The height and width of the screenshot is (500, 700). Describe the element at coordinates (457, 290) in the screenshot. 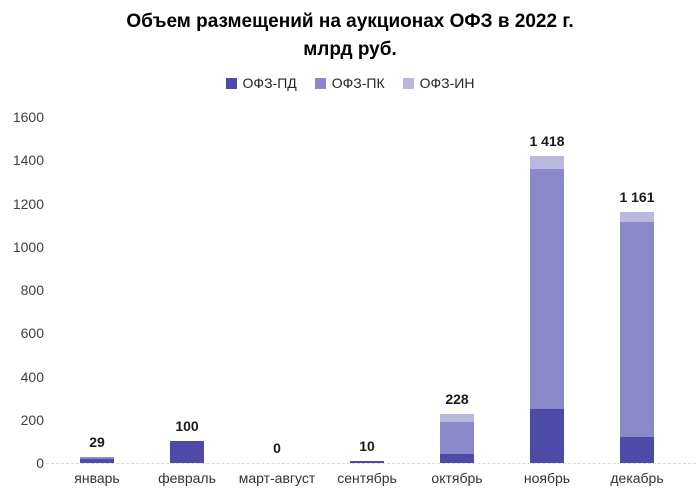

I see `bar-column: 228` at that location.